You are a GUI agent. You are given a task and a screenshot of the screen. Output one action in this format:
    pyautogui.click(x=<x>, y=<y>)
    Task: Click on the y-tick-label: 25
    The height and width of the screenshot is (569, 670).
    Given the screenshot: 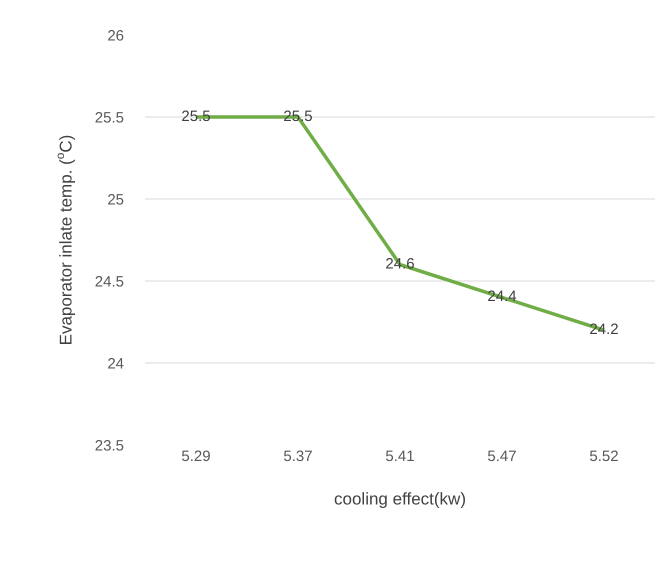 What is the action you would take?
    pyautogui.click(x=115, y=199)
    